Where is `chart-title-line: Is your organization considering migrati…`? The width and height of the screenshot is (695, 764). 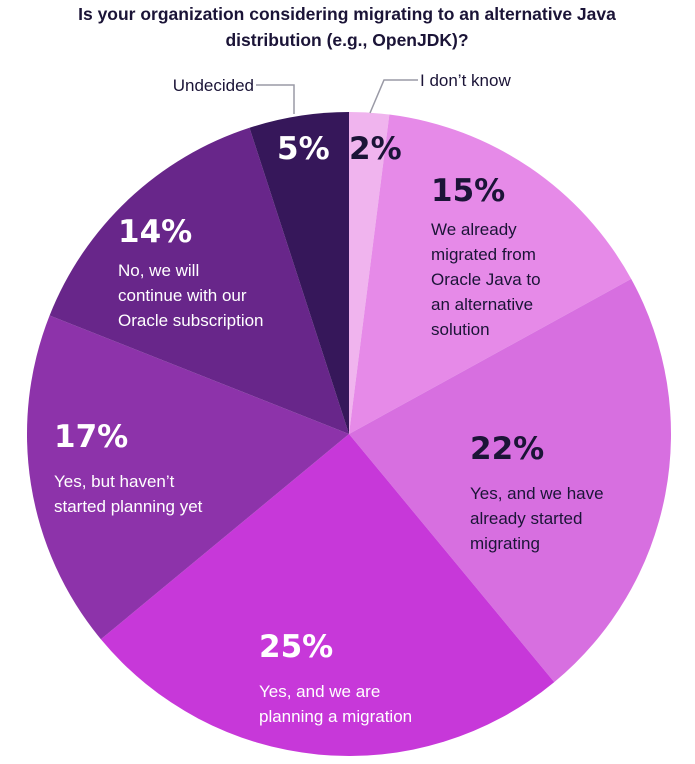 chart-title-line: Is your organization considering migrati… is located at coordinates (347, 14).